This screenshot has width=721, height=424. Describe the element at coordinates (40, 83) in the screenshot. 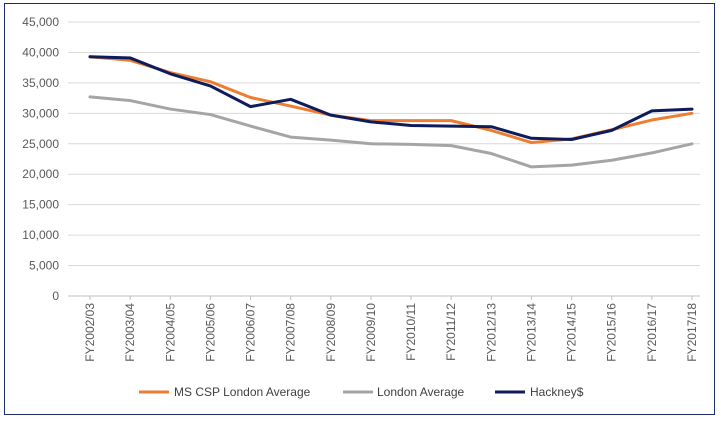

I see `y-tick-label: 35,000` at that location.